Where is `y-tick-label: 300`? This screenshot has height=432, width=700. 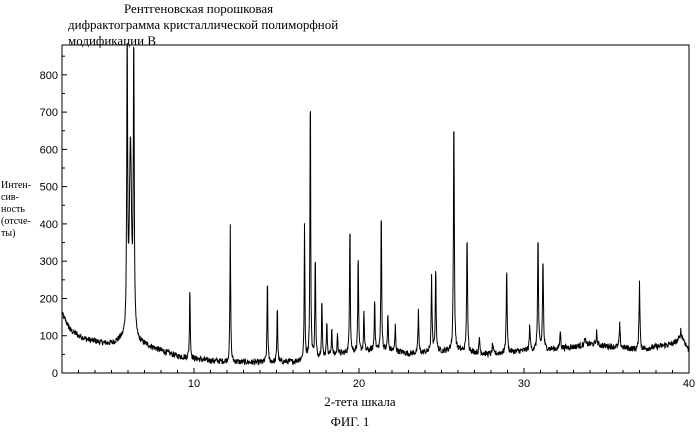 y-tick-label: 300 is located at coordinates (49, 262).